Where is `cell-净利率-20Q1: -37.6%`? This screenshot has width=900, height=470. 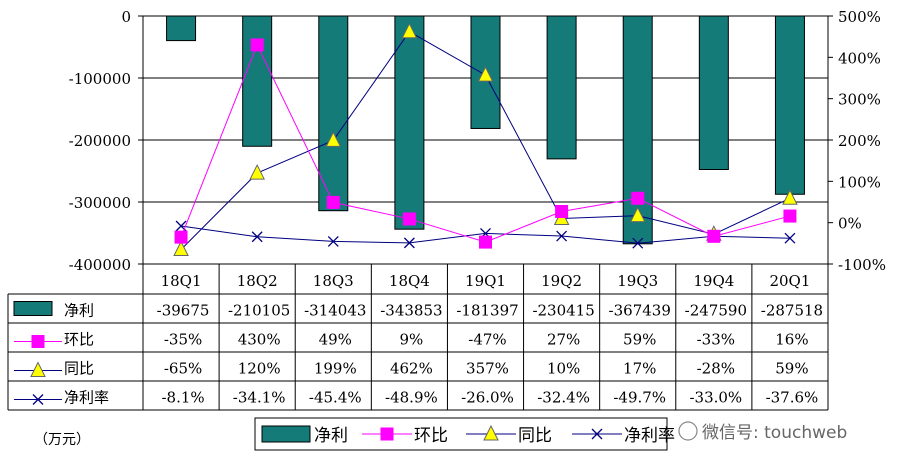 cell-净利率-20Q1: -37.6% is located at coordinates (792, 398).